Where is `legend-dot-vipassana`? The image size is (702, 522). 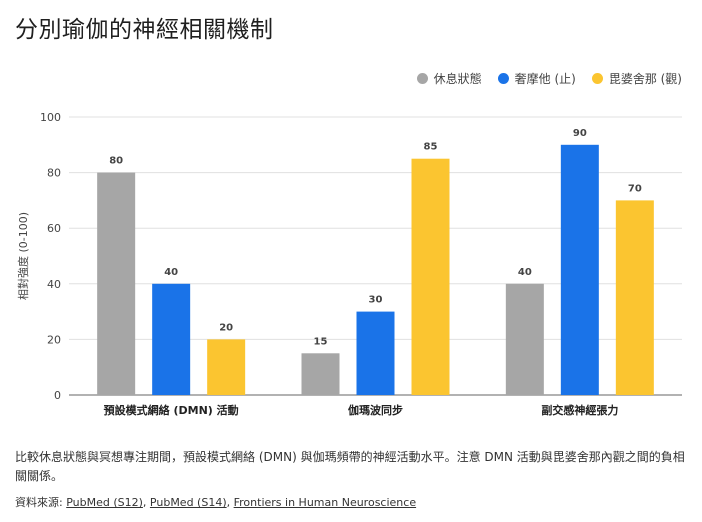
legend-dot-vipassana is located at coordinates (597, 78).